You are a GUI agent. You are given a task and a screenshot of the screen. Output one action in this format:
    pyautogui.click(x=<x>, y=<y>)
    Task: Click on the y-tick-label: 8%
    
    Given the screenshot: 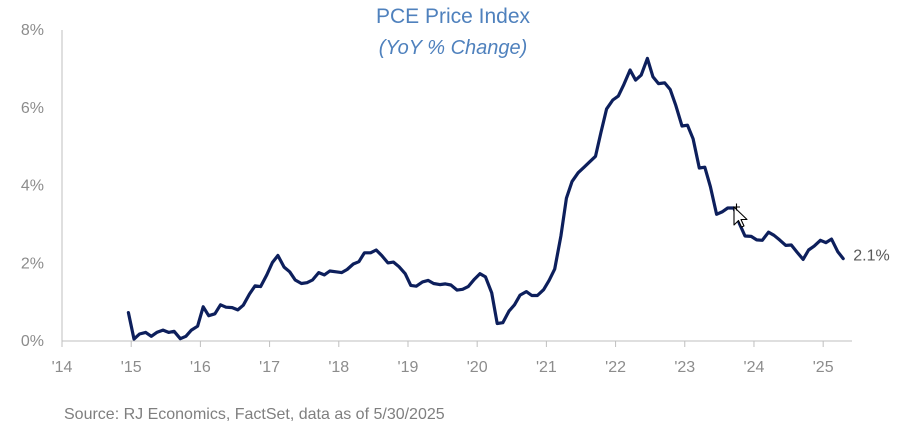 What is the action you would take?
    pyautogui.click(x=32, y=30)
    